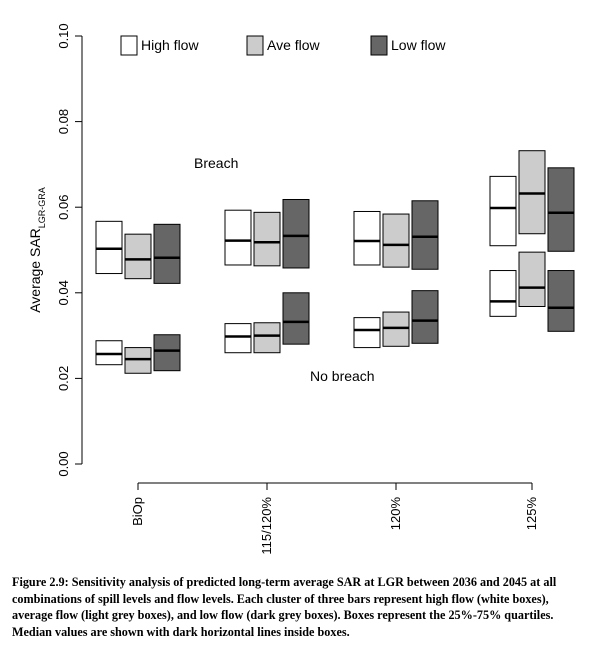  What do you see at coordinates (418, 45) in the screenshot?
I see `legend-label: Low flow` at bounding box center [418, 45].